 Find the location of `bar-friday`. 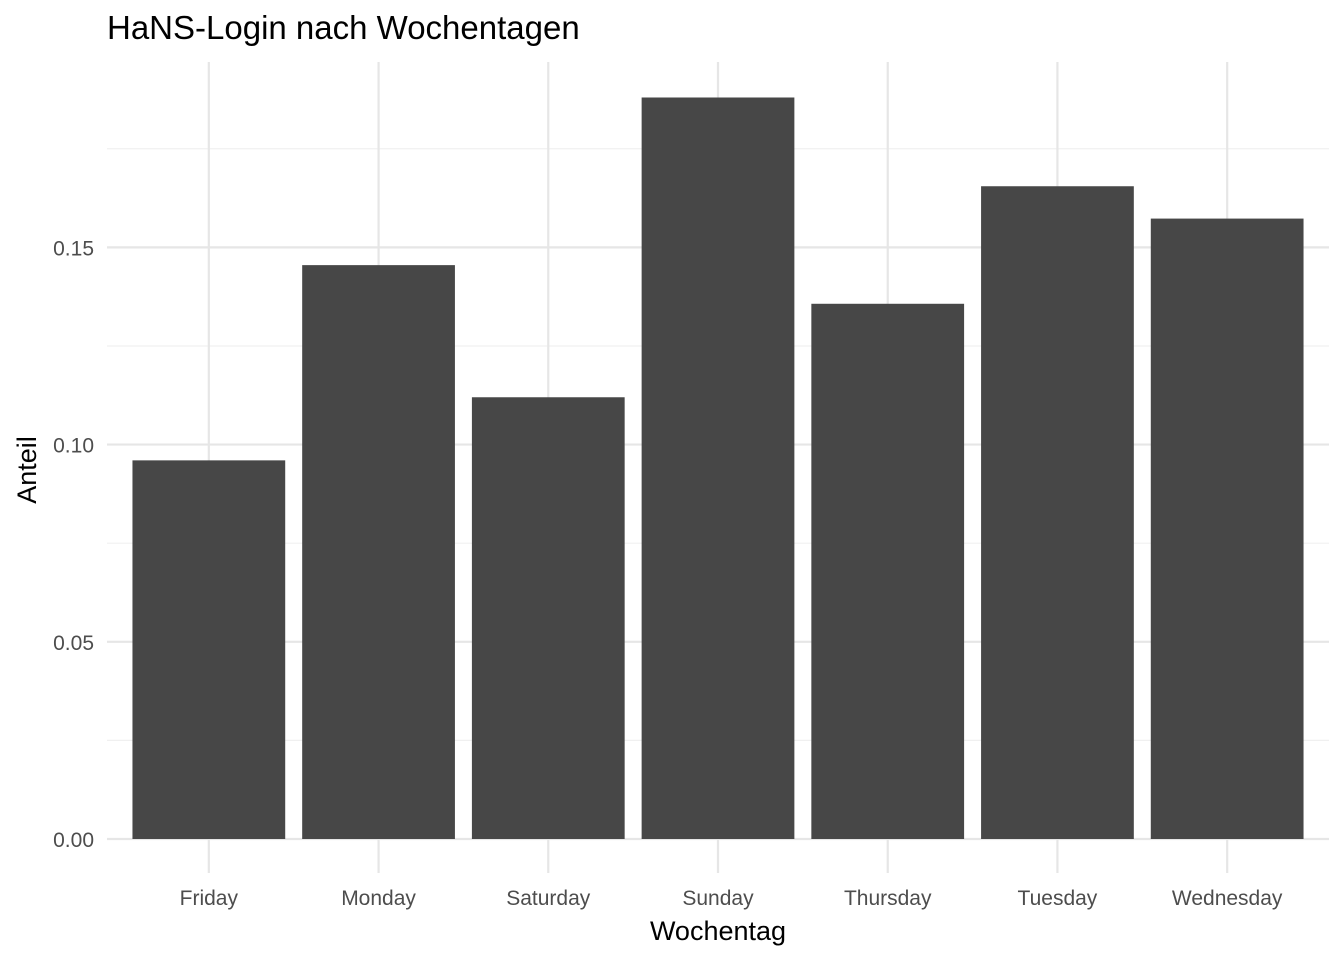

bar-friday is located at coordinates (209, 649).